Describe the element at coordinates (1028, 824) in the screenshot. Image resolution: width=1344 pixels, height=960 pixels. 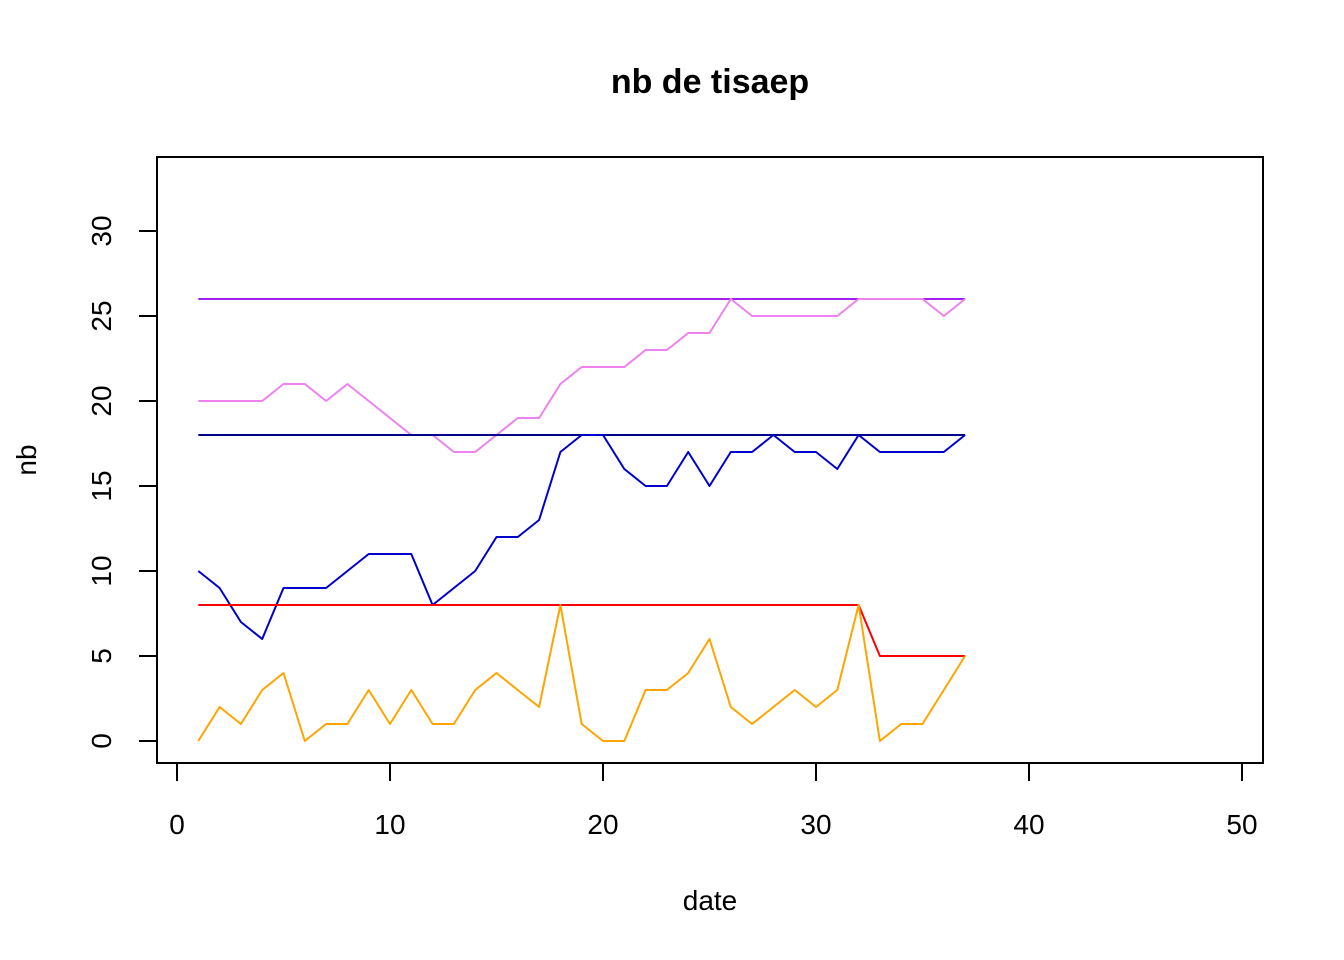
I see `x-tick-label: 40` at that location.